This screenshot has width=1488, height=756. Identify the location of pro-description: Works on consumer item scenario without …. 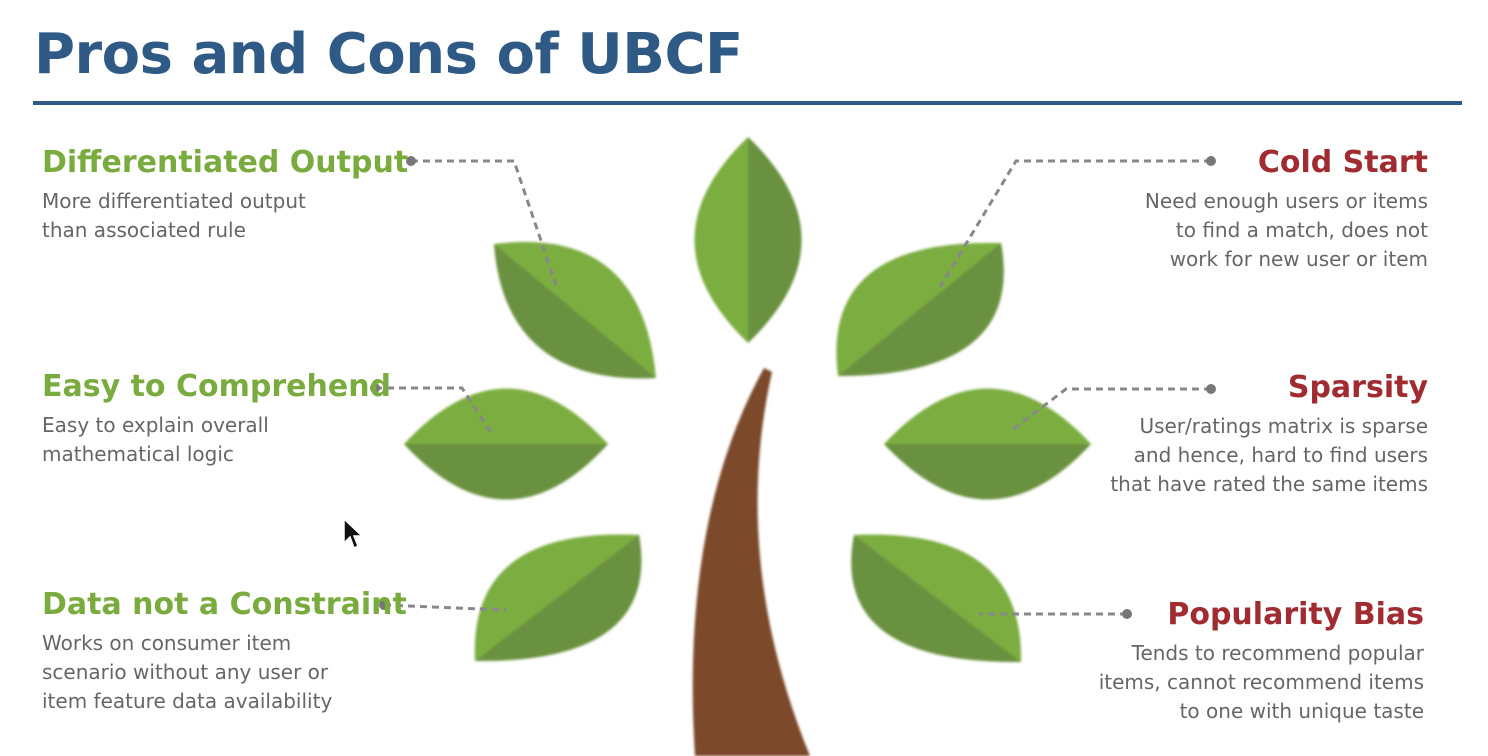
(224, 672).